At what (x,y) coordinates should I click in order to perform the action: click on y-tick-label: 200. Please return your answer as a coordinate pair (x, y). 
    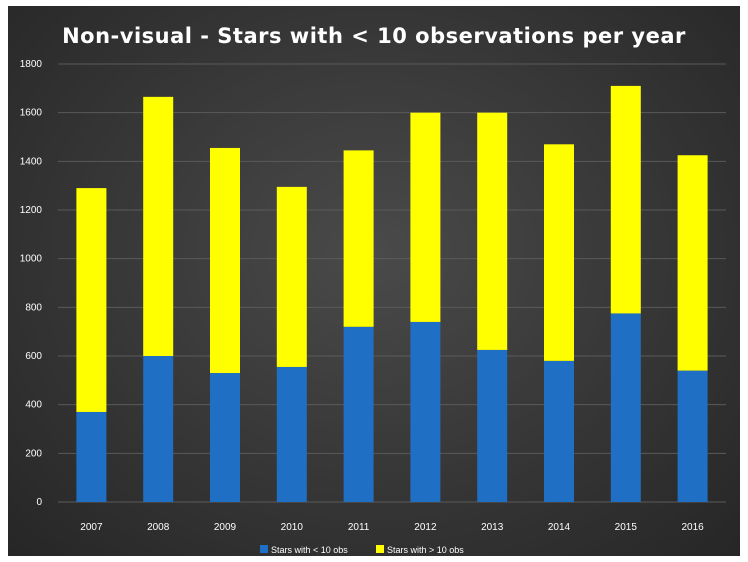
    Looking at the image, I should click on (33, 453).